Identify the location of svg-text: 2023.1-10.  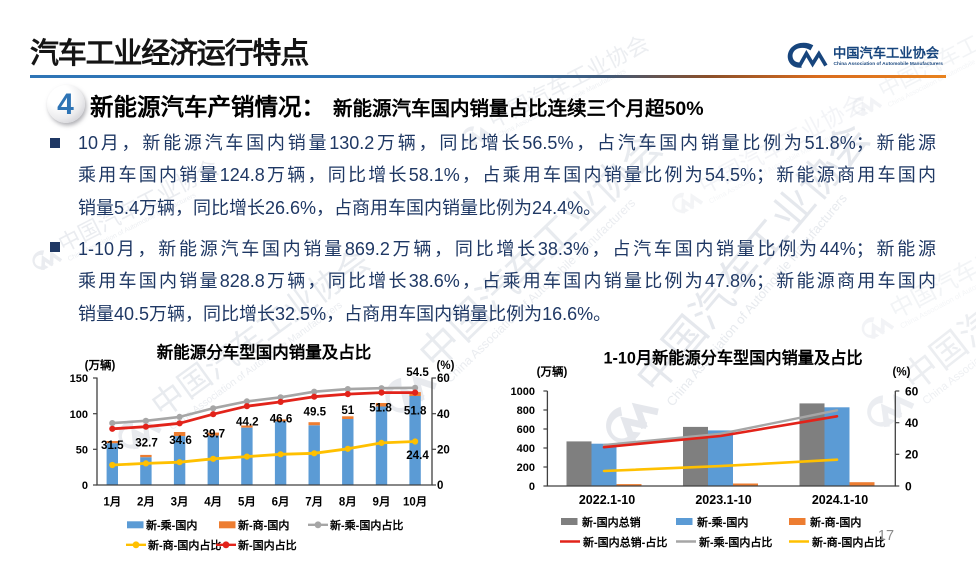
(723, 500).